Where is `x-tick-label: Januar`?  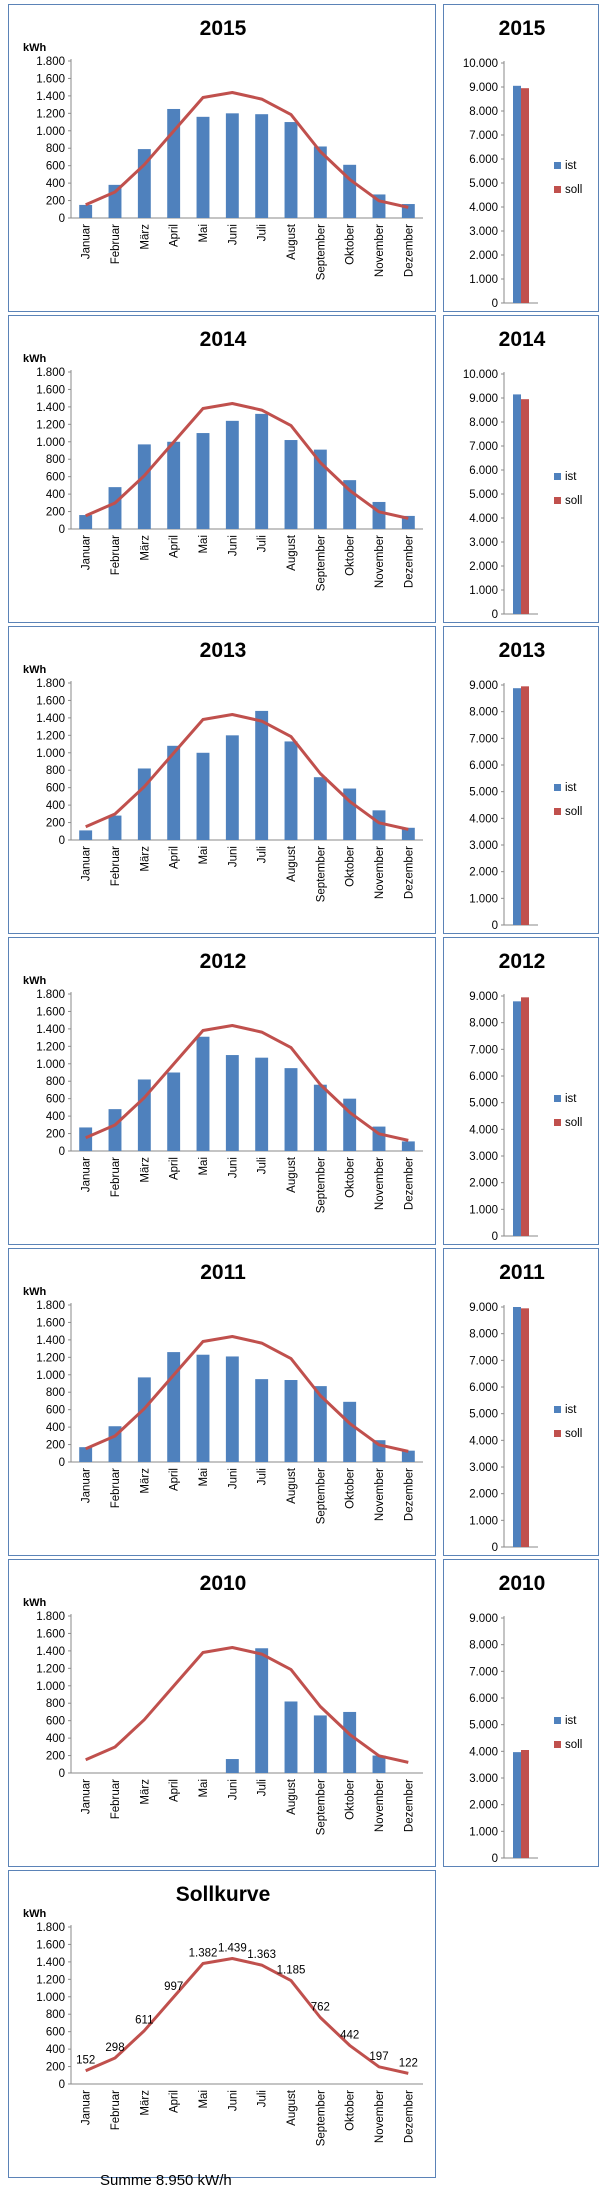 x-tick-label: Januar is located at coordinates (87, 1174).